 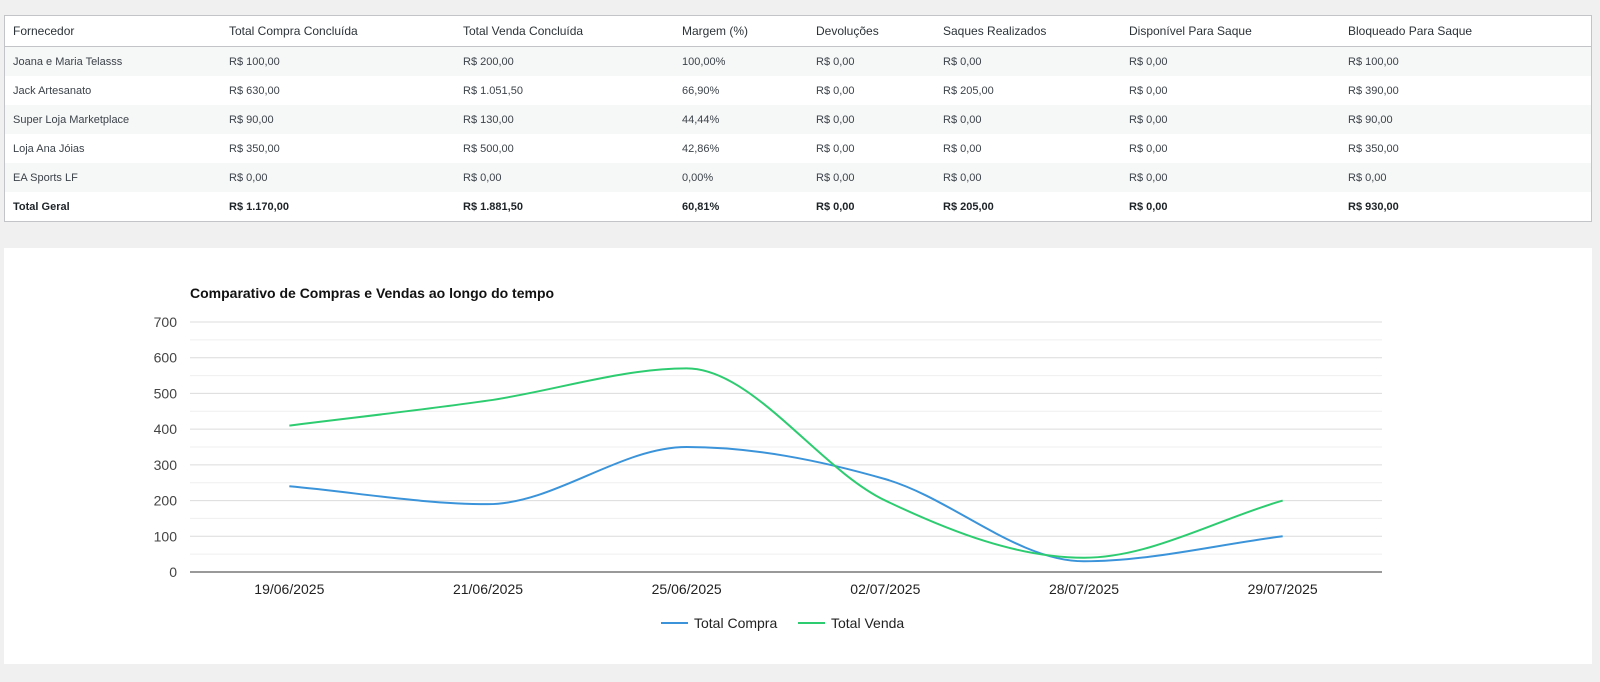 I want to click on total-devolucoes: R$ 0,00, so click(x=835, y=206).